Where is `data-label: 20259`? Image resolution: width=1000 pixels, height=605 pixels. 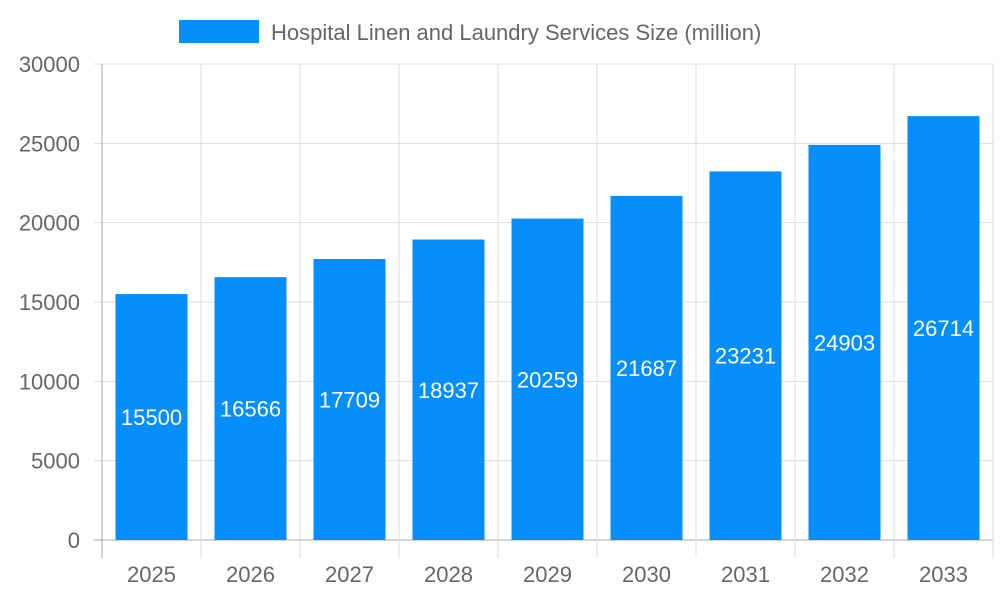 data-label: 20259 is located at coordinates (547, 379).